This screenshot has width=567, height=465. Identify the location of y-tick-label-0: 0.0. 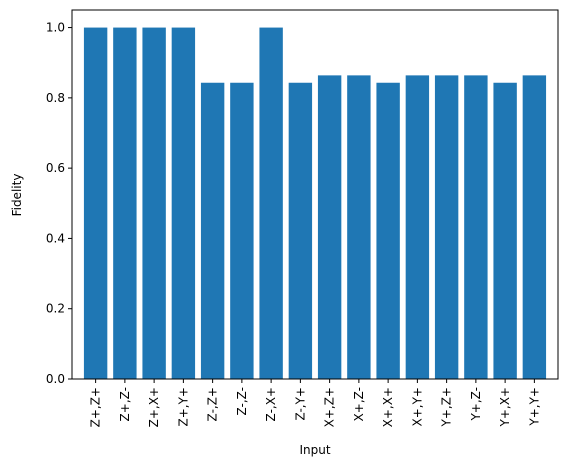
(55, 379).